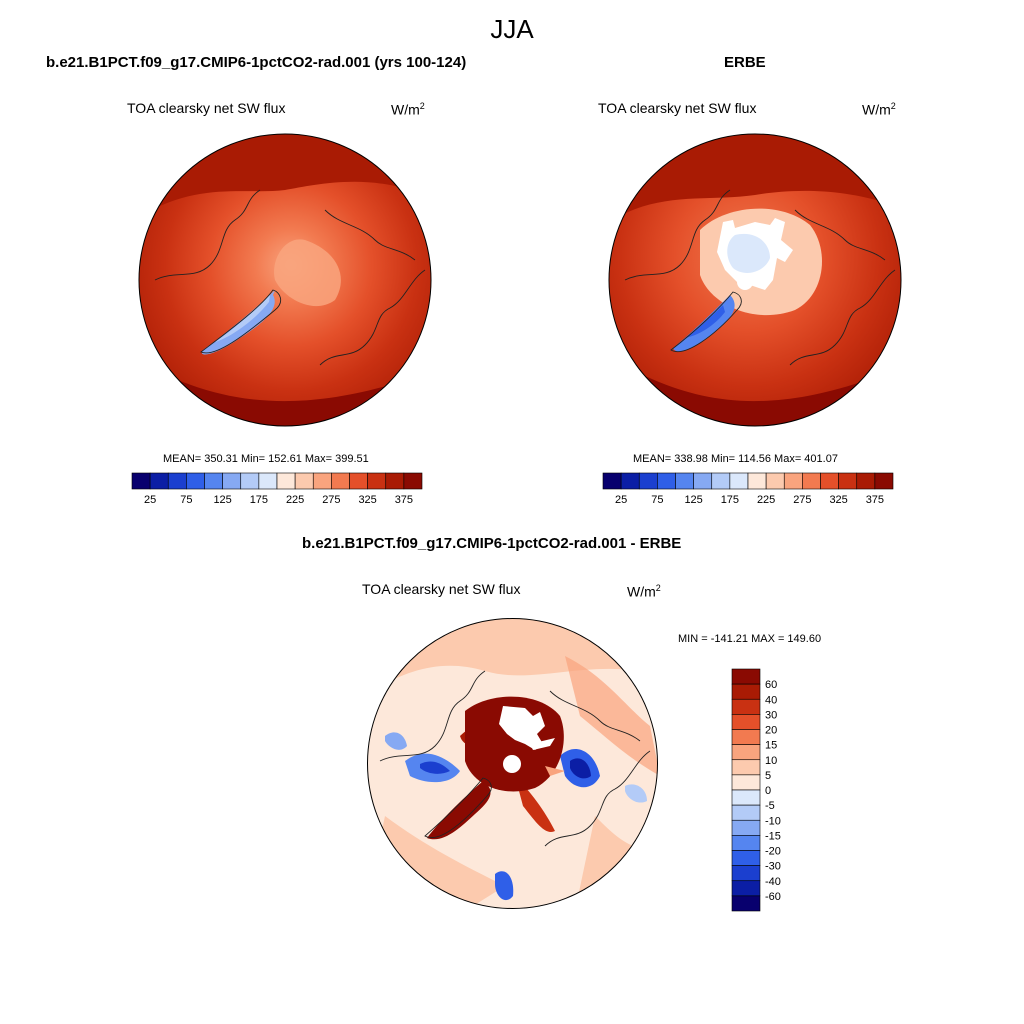 The height and width of the screenshot is (1024, 1024). Describe the element at coordinates (207, 235) in the screenshot. I see `model-coastline-na` at that location.